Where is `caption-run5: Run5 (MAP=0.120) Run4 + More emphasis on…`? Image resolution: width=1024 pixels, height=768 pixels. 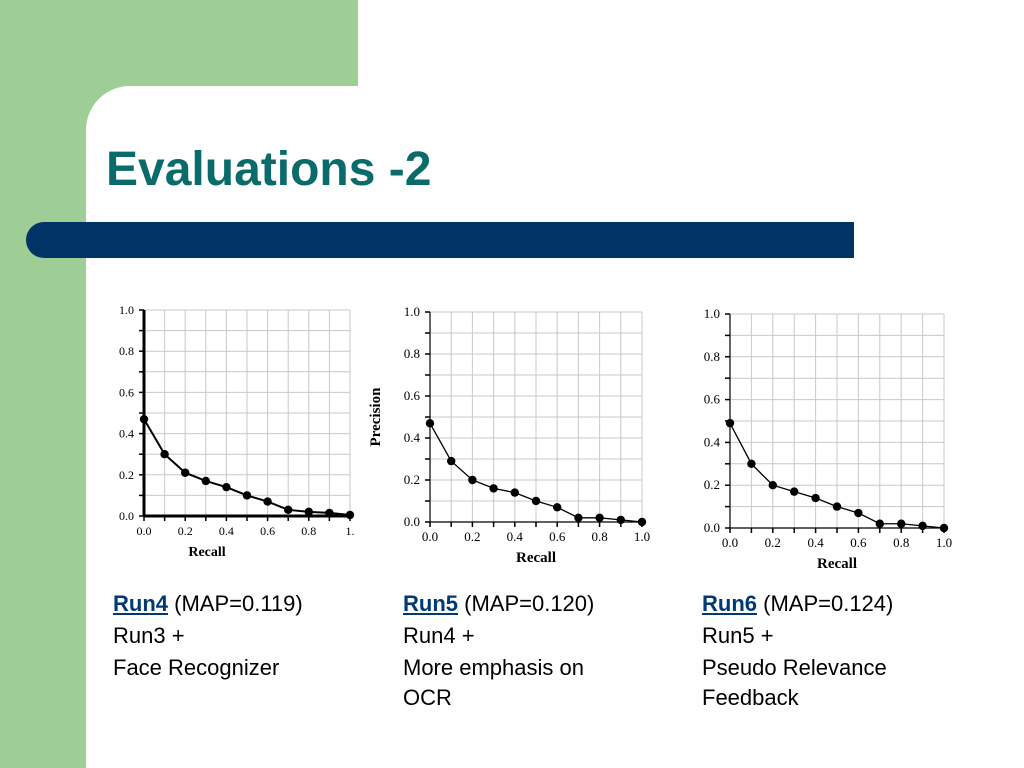
caption-run5: Run5 (MAP=0.120) Run4 + More emphasis on… is located at coordinates (538, 651).